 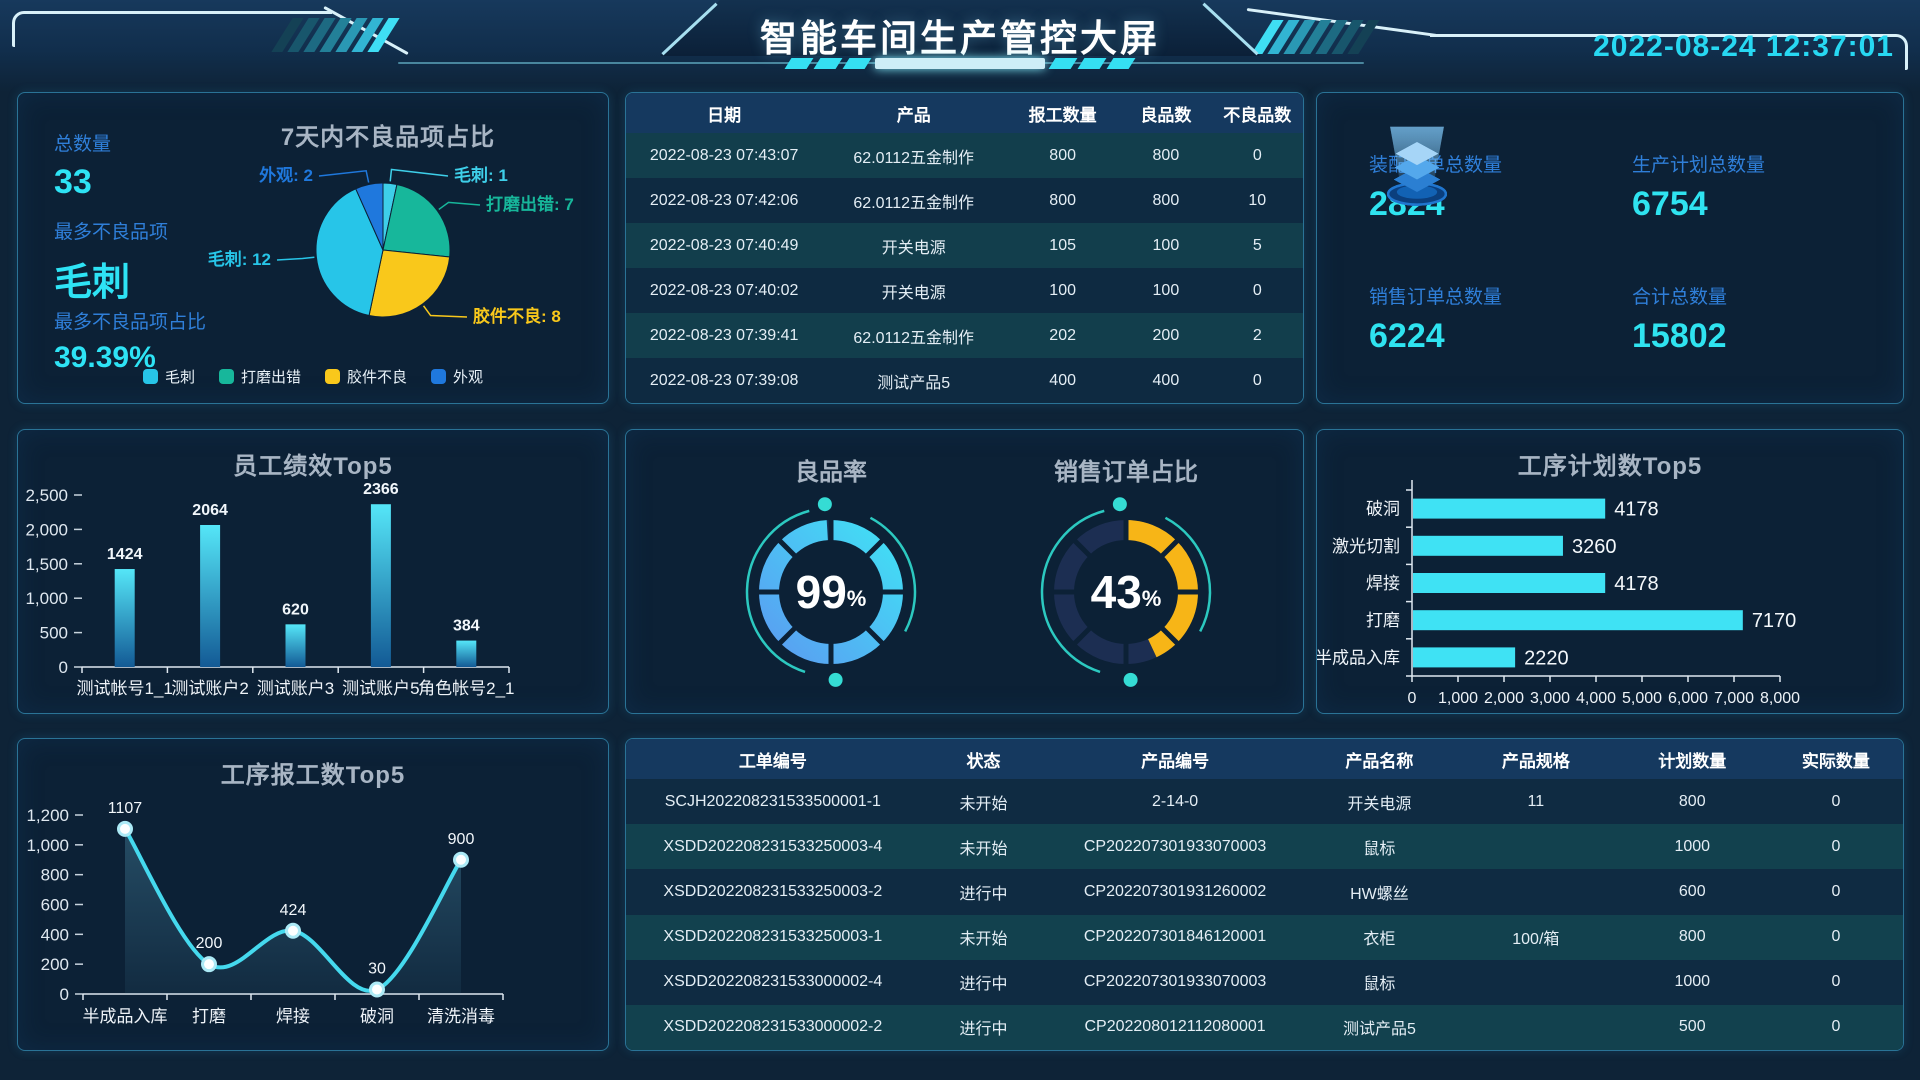 I want to click on column-header: 产品, so click(x=913, y=115).